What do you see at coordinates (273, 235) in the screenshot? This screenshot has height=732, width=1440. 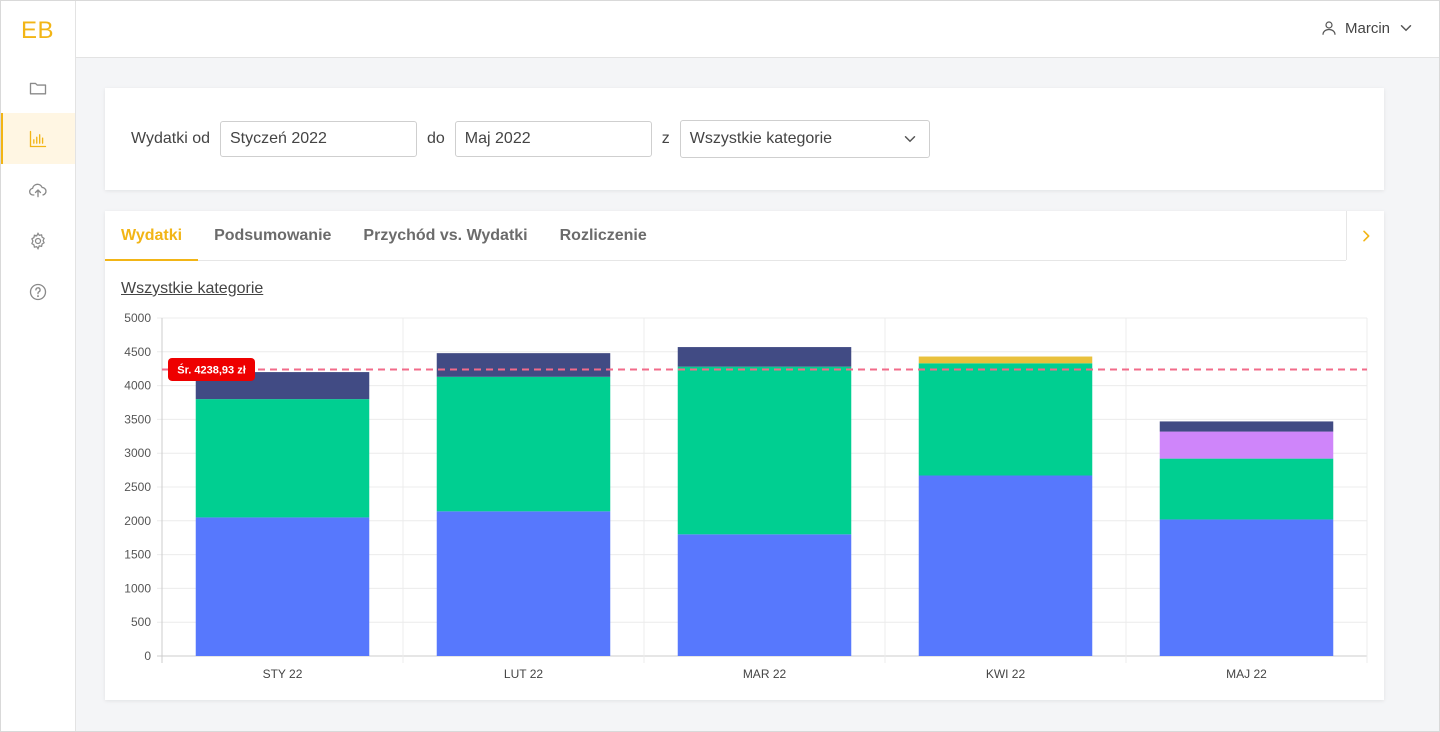 I see `tab-podsumowanie: Podsumowanie` at bounding box center [273, 235].